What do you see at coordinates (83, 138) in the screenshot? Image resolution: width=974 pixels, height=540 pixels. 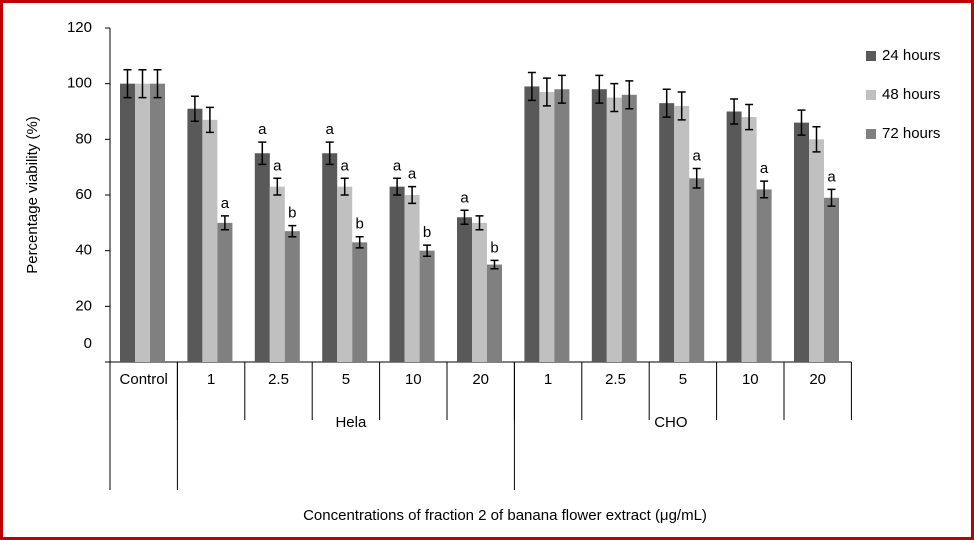 I see `y-tick-label: 80` at bounding box center [83, 138].